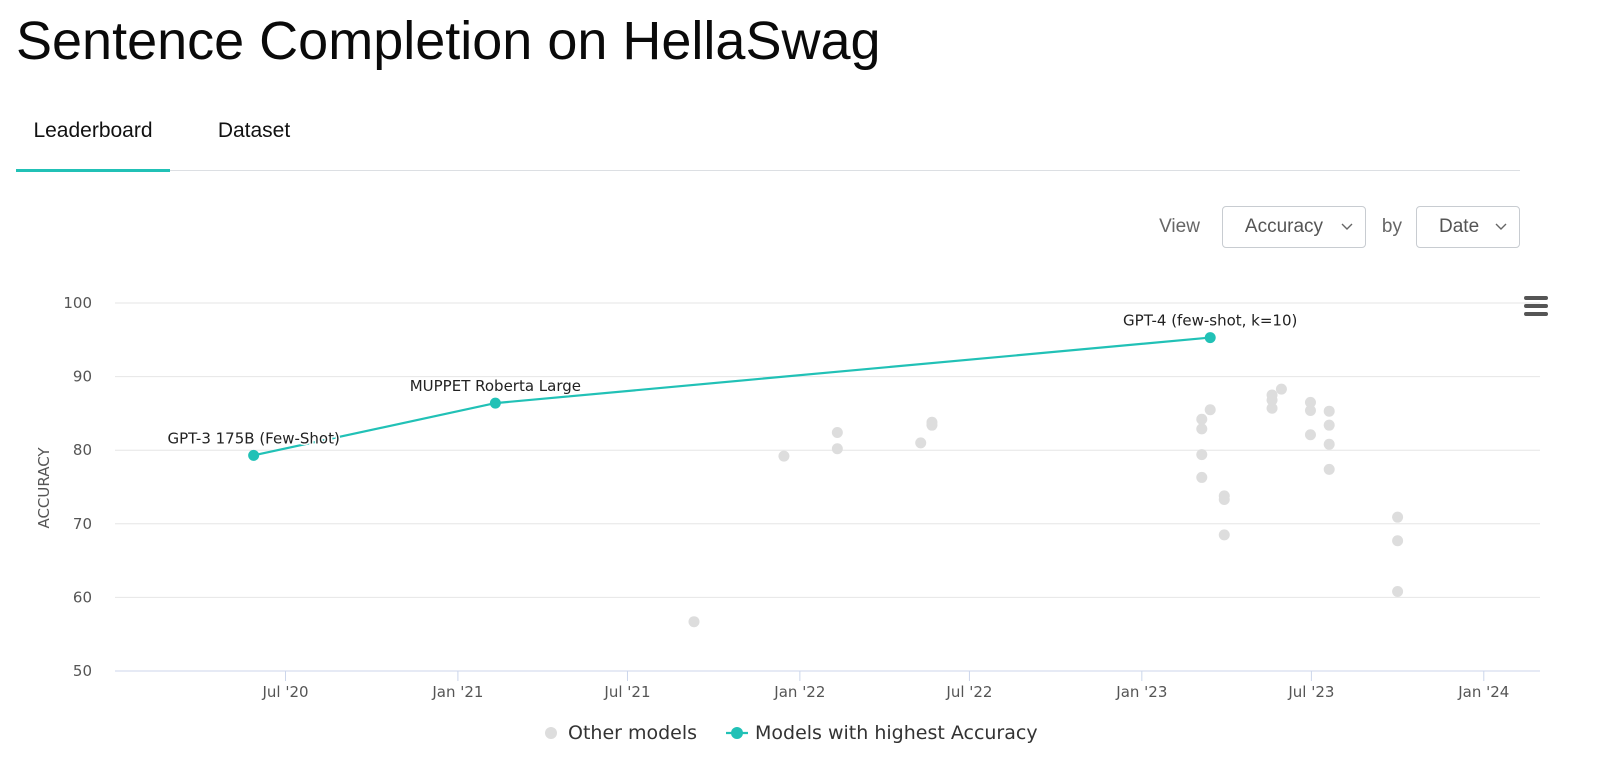 Image resolution: width=1600 pixels, height=775 pixels. I want to click on legend-other-label: Other models, so click(632, 733).